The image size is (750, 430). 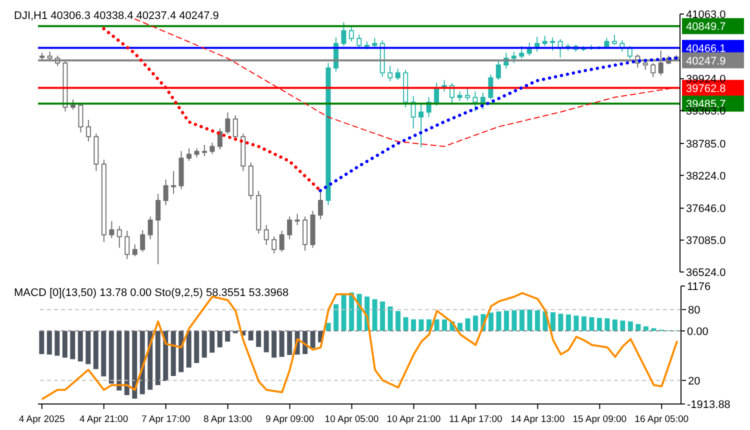 I want to click on y2-tick-label: 80, so click(x=694, y=310).